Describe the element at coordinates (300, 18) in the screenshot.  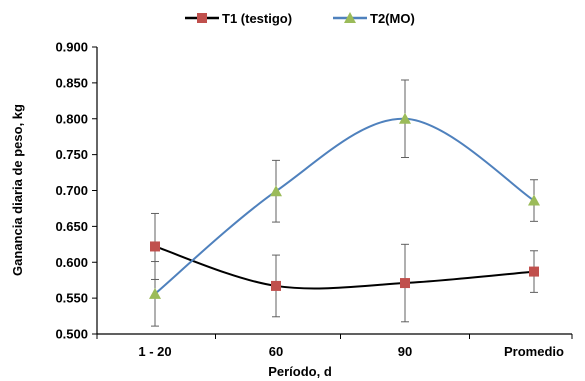
I see `legend: T1 (testigo) T2(MO)` at that location.